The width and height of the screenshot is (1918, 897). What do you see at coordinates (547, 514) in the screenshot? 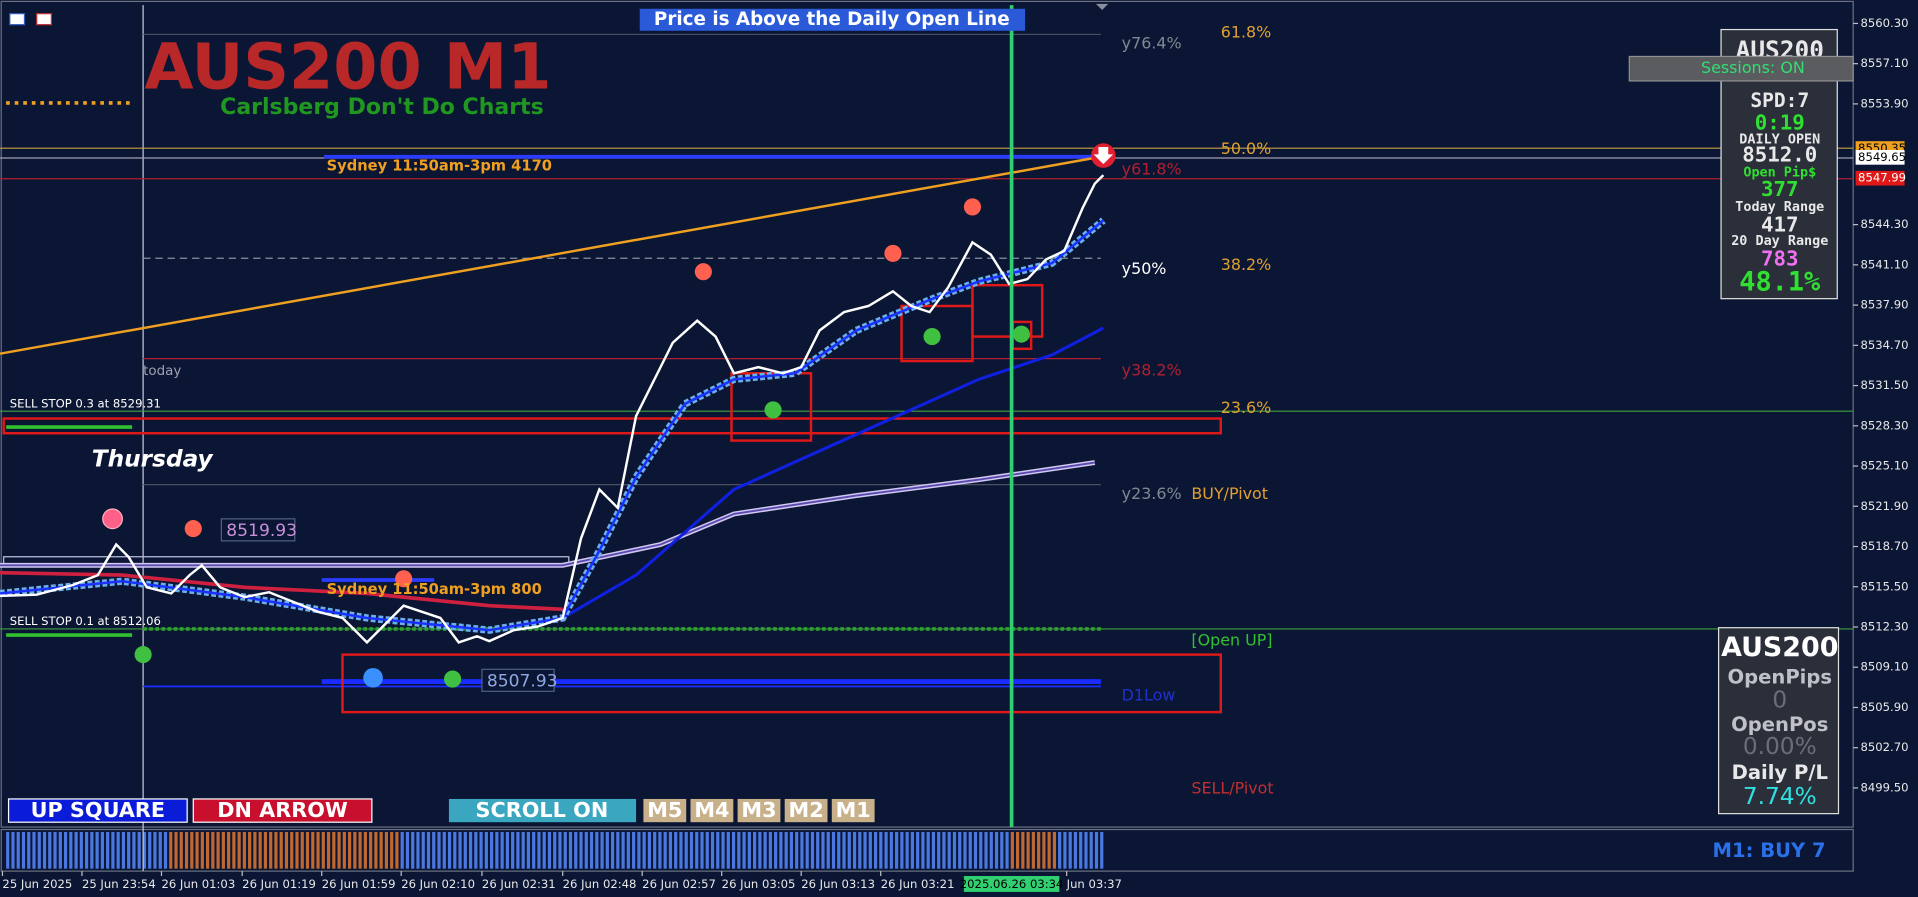
I see `slow-ma-core` at bounding box center [547, 514].